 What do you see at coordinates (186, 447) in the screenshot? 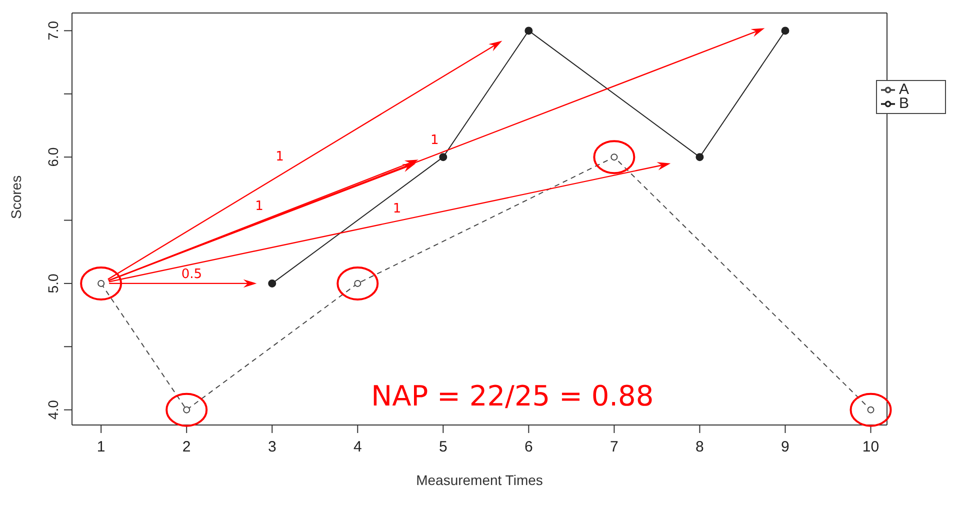
I see `x-tick-label: 2` at bounding box center [186, 447].